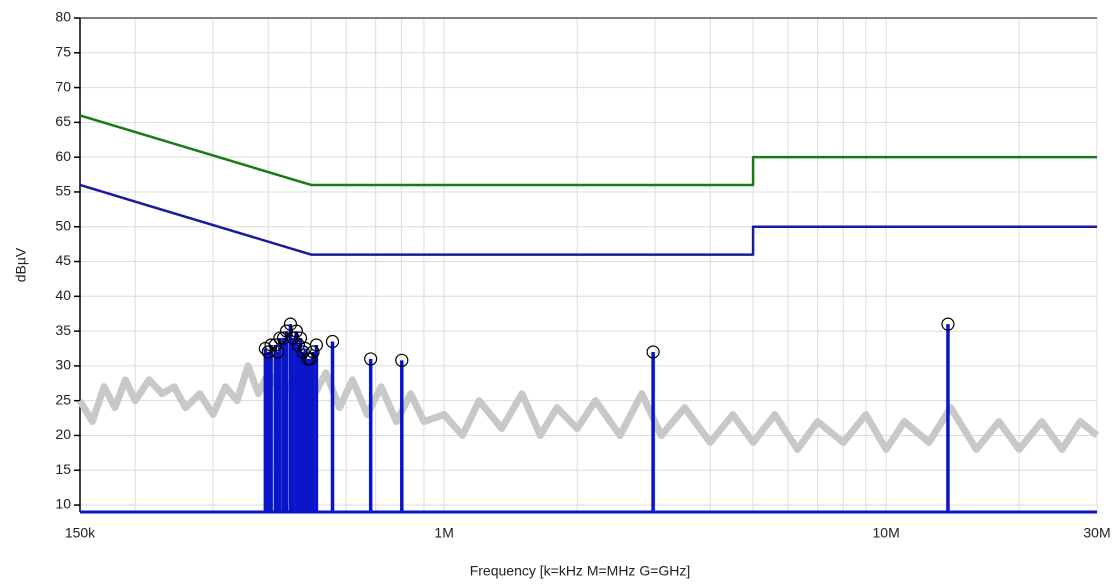 This screenshot has width=1120, height=586. What do you see at coordinates (580, 571) in the screenshot?
I see `x-axis-label: Frequency [k=kHz M=MHz G=GHz]` at bounding box center [580, 571].